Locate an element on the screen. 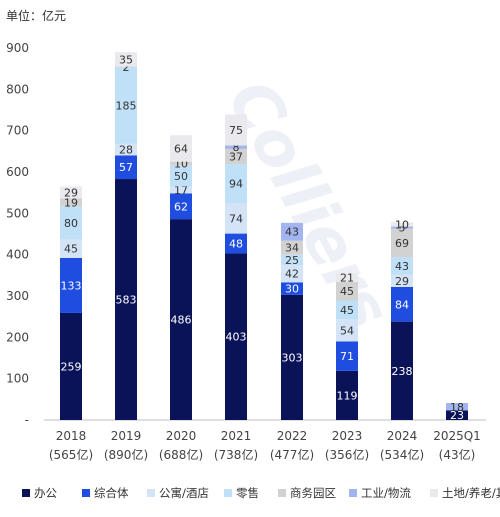 The width and height of the screenshot is (500, 517). y-tick-label: 600 is located at coordinates (17, 172).